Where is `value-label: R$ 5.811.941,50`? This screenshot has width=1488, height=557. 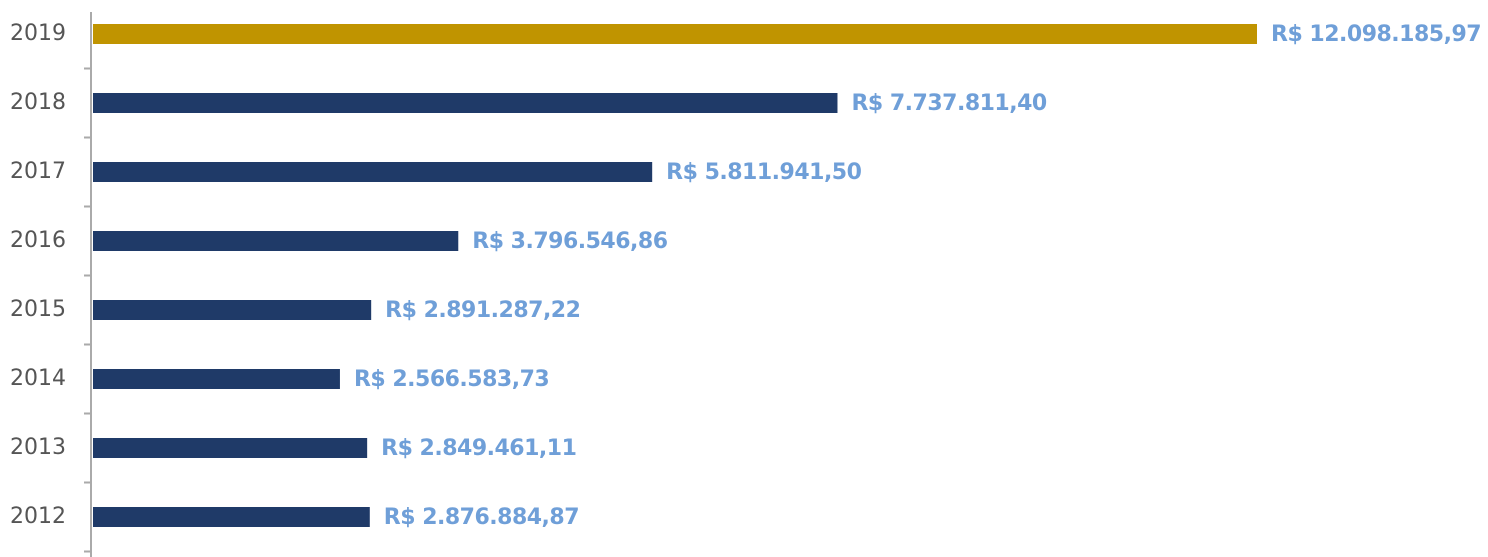 value-label: R$ 5.811.941,50 is located at coordinates (763, 172).